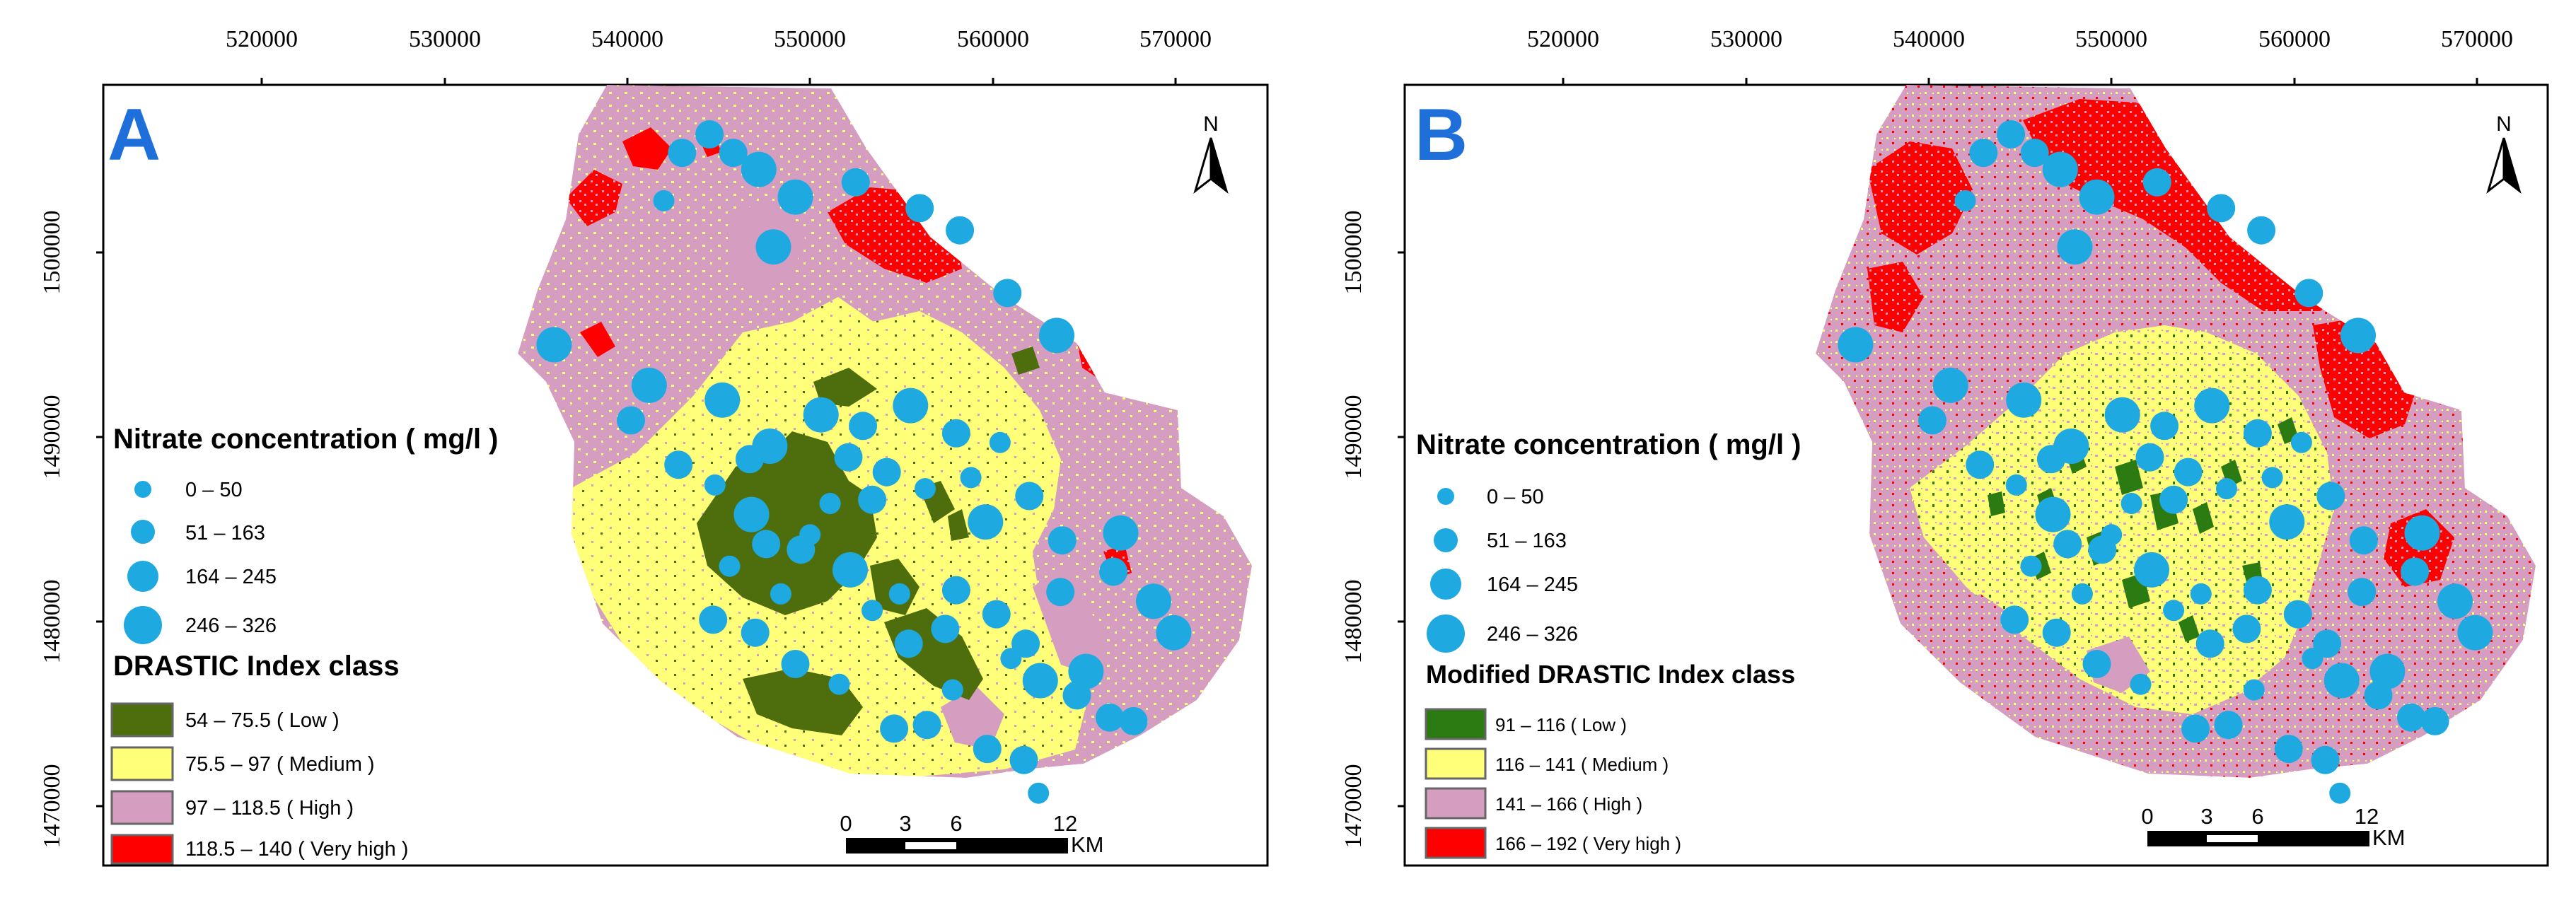  I want to click on y-tick-label: 1470000, so click(1353, 806).